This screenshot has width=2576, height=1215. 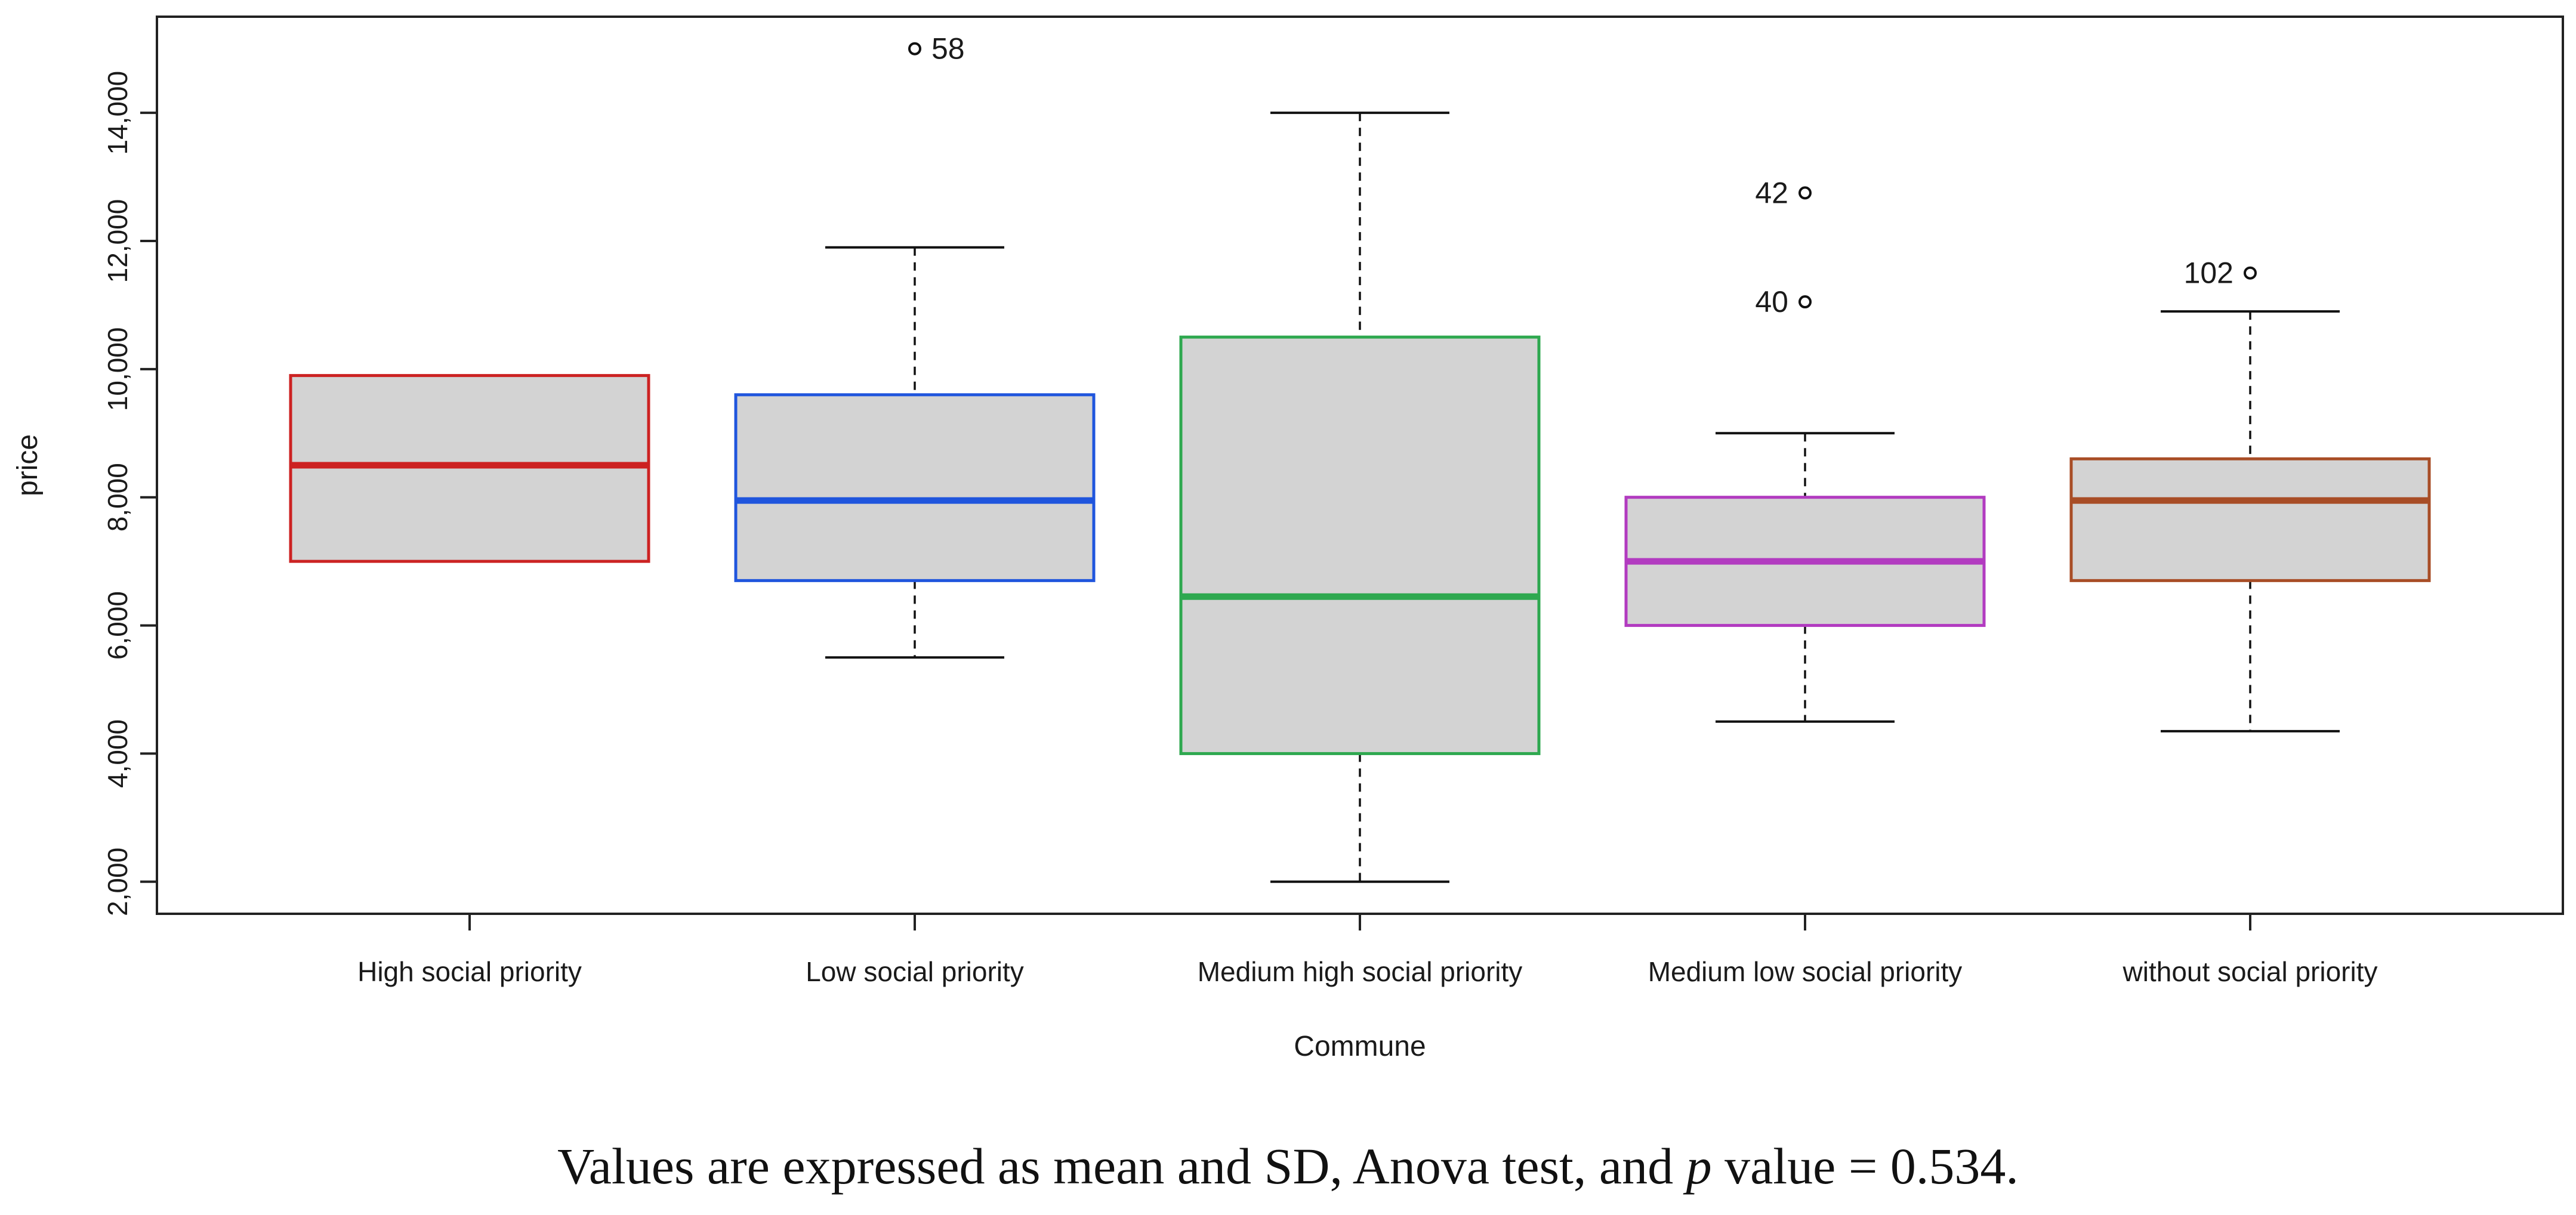 What do you see at coordinates (118, 625) in the screenshot?
I see `y-tick-label: 6,000` at bounding box center [118, 625].